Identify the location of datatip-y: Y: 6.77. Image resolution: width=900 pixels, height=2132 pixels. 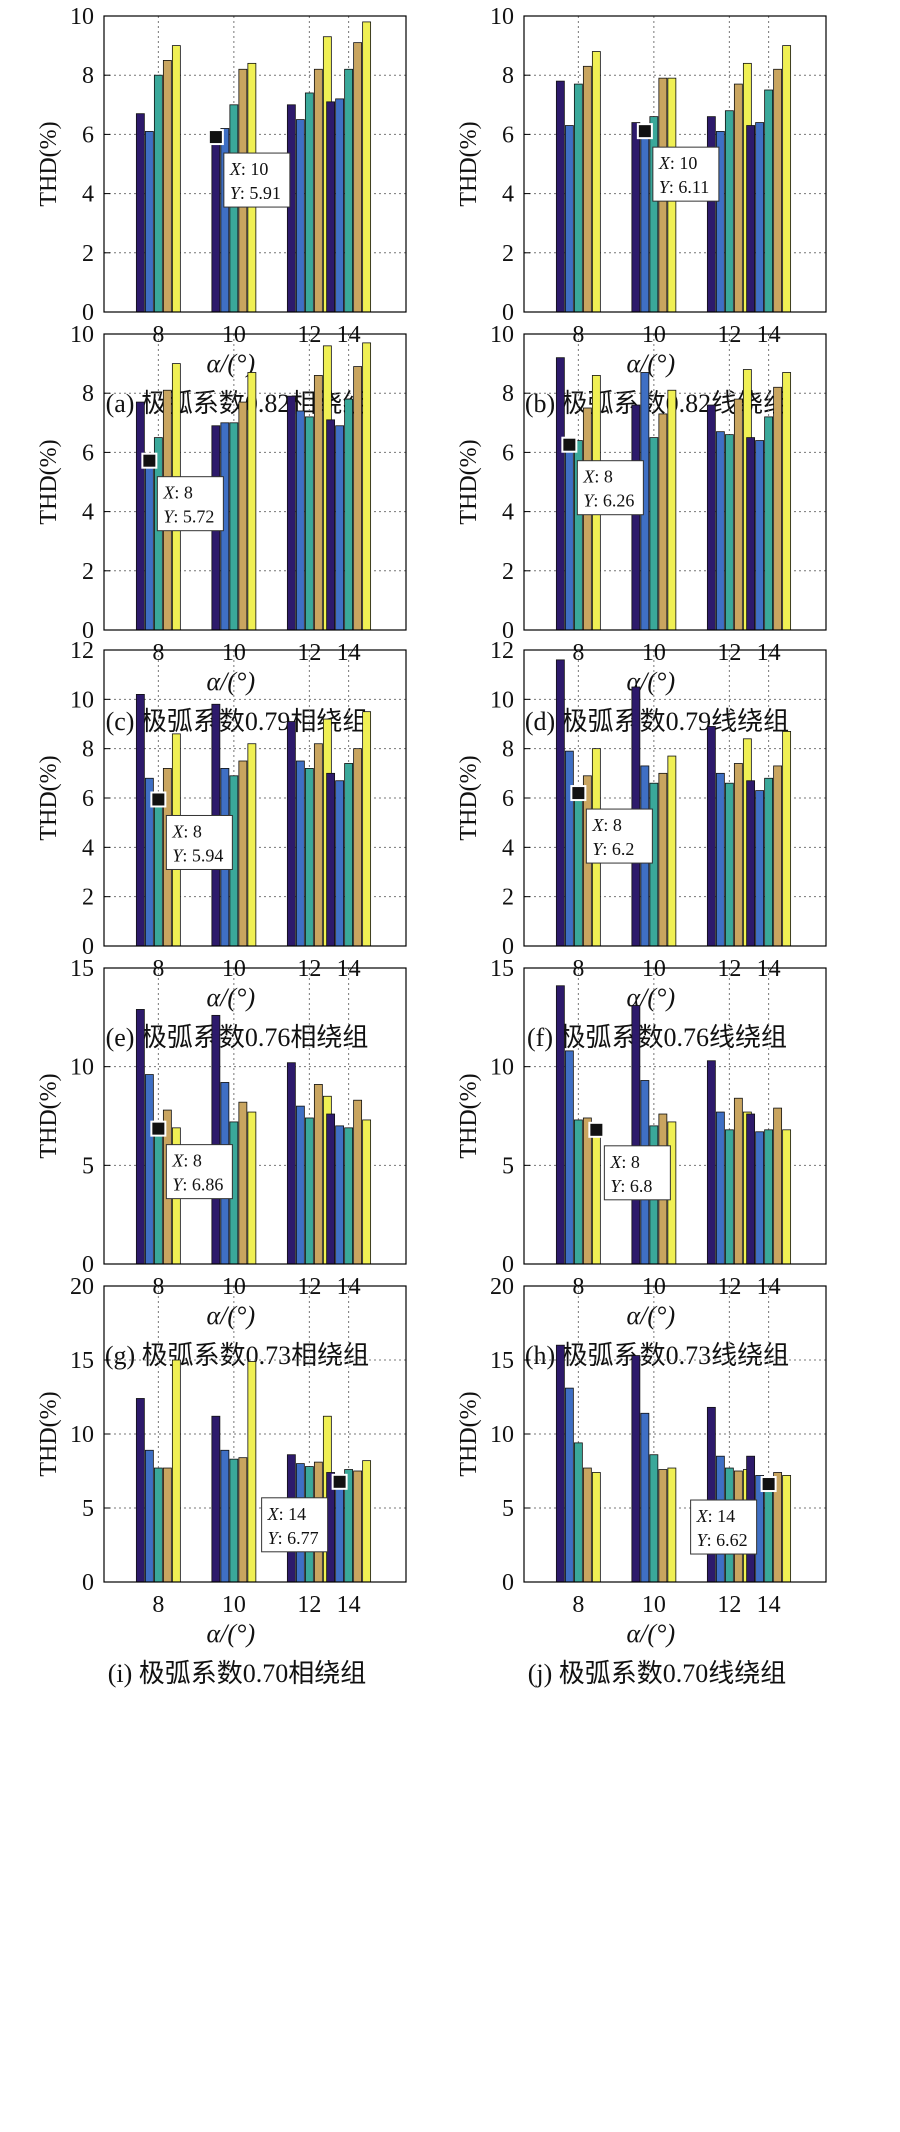
(293, 1538).